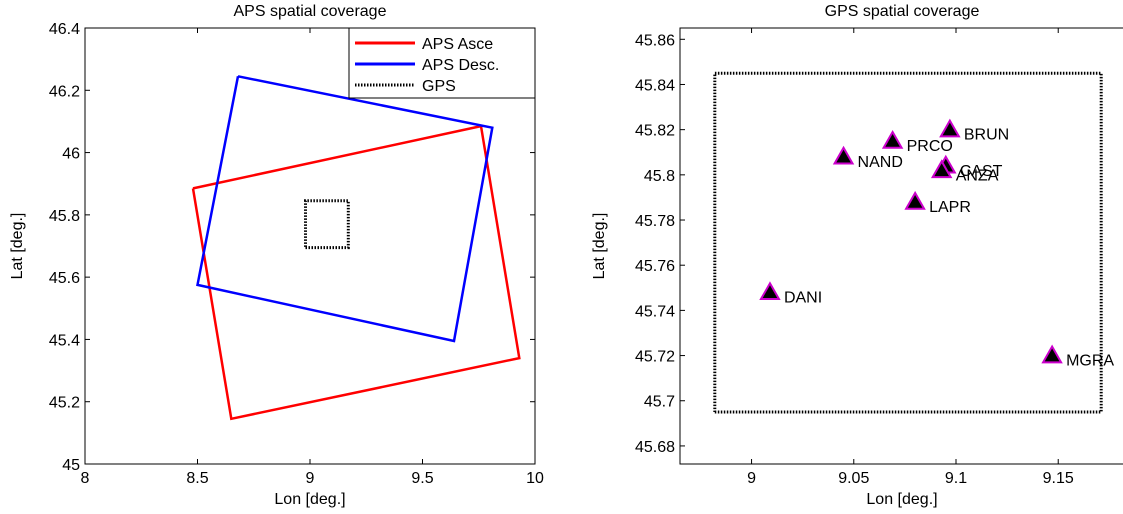 Image resolution: width=1123 pixels, height=514 pixels. I want to click on station-marker-prco, so click(892, 139).